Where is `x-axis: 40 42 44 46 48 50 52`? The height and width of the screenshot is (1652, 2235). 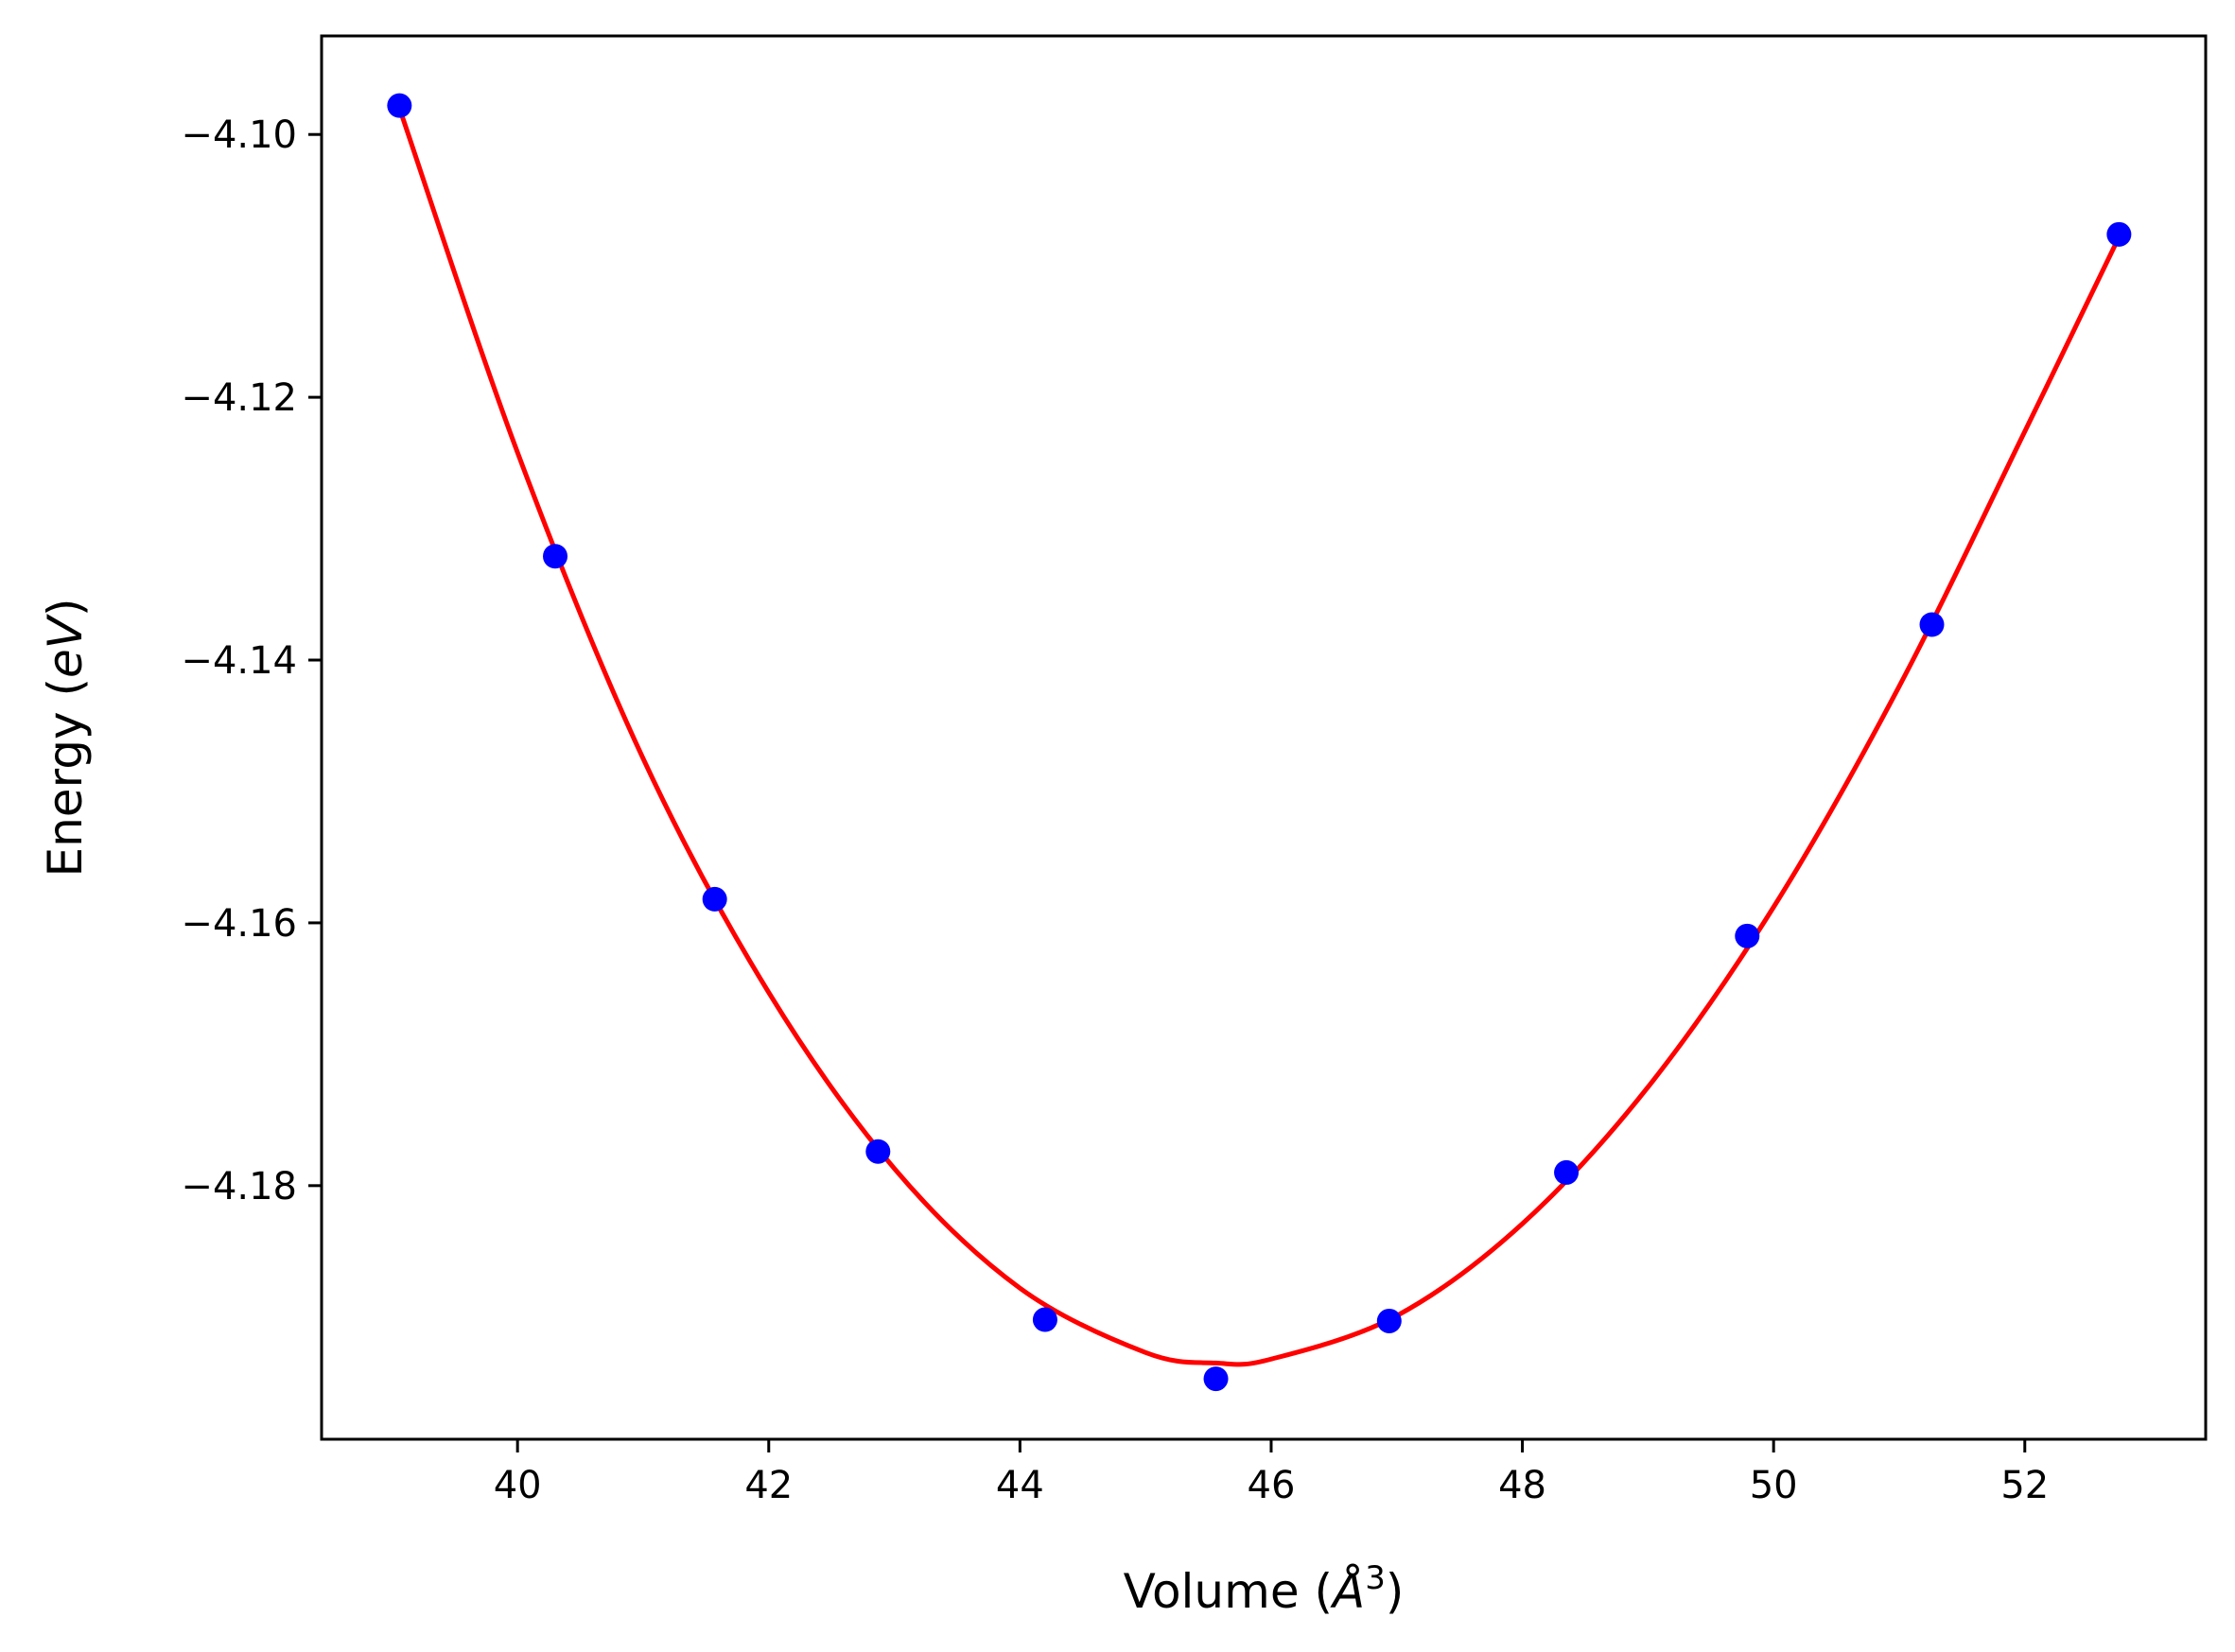
x-axis: 40 42 44 46 48 50 52 is located at coordinates (1271, 1473).